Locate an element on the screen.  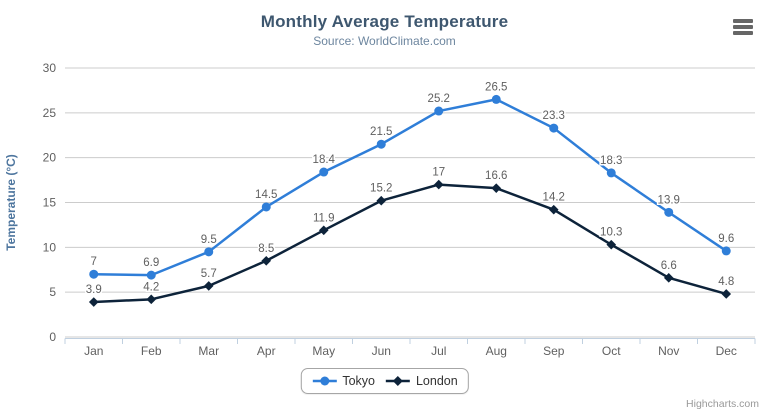
y-axis-tick-label: 15 is located at coordinates (50, 203).